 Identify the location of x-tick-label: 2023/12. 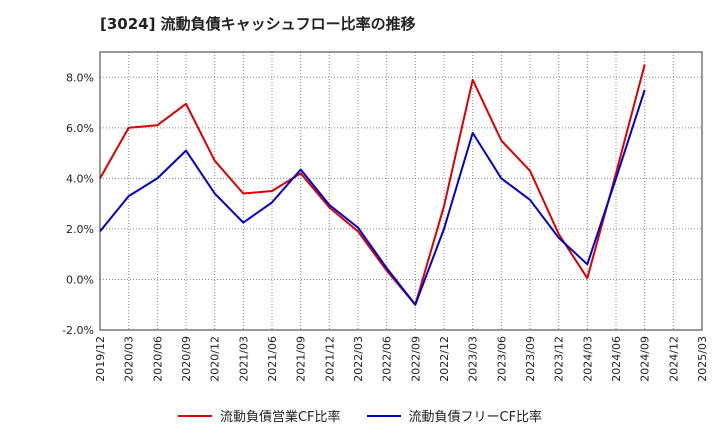
(559, 359).